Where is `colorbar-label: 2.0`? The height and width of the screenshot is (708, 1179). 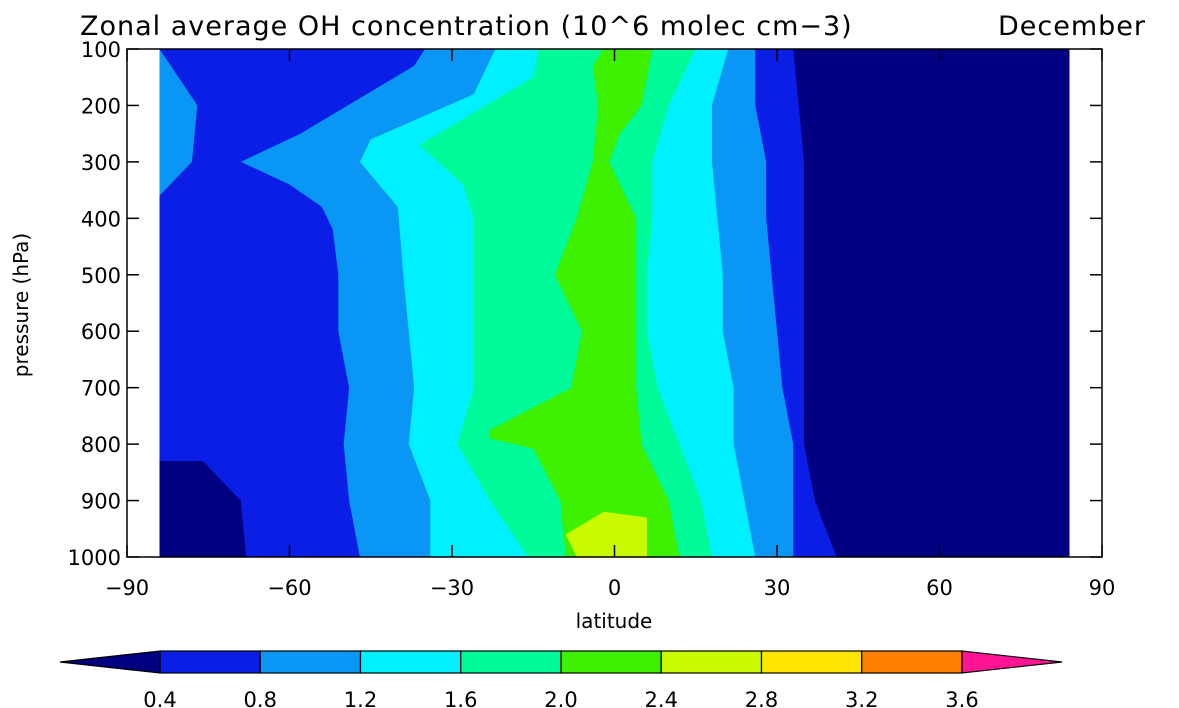 colorbar-label: 2.0 is located at coordinates (560, 698).